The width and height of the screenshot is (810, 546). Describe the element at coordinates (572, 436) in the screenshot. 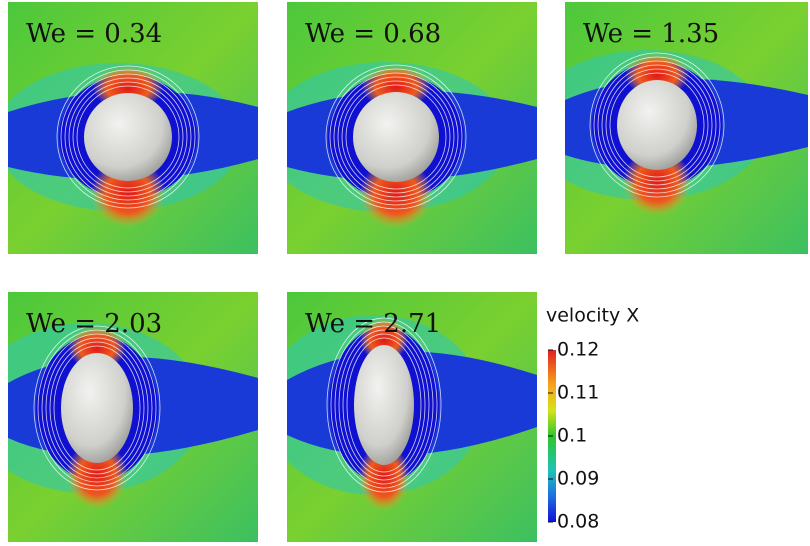

I see `colorbar-tick-label: 0.1` at that location.